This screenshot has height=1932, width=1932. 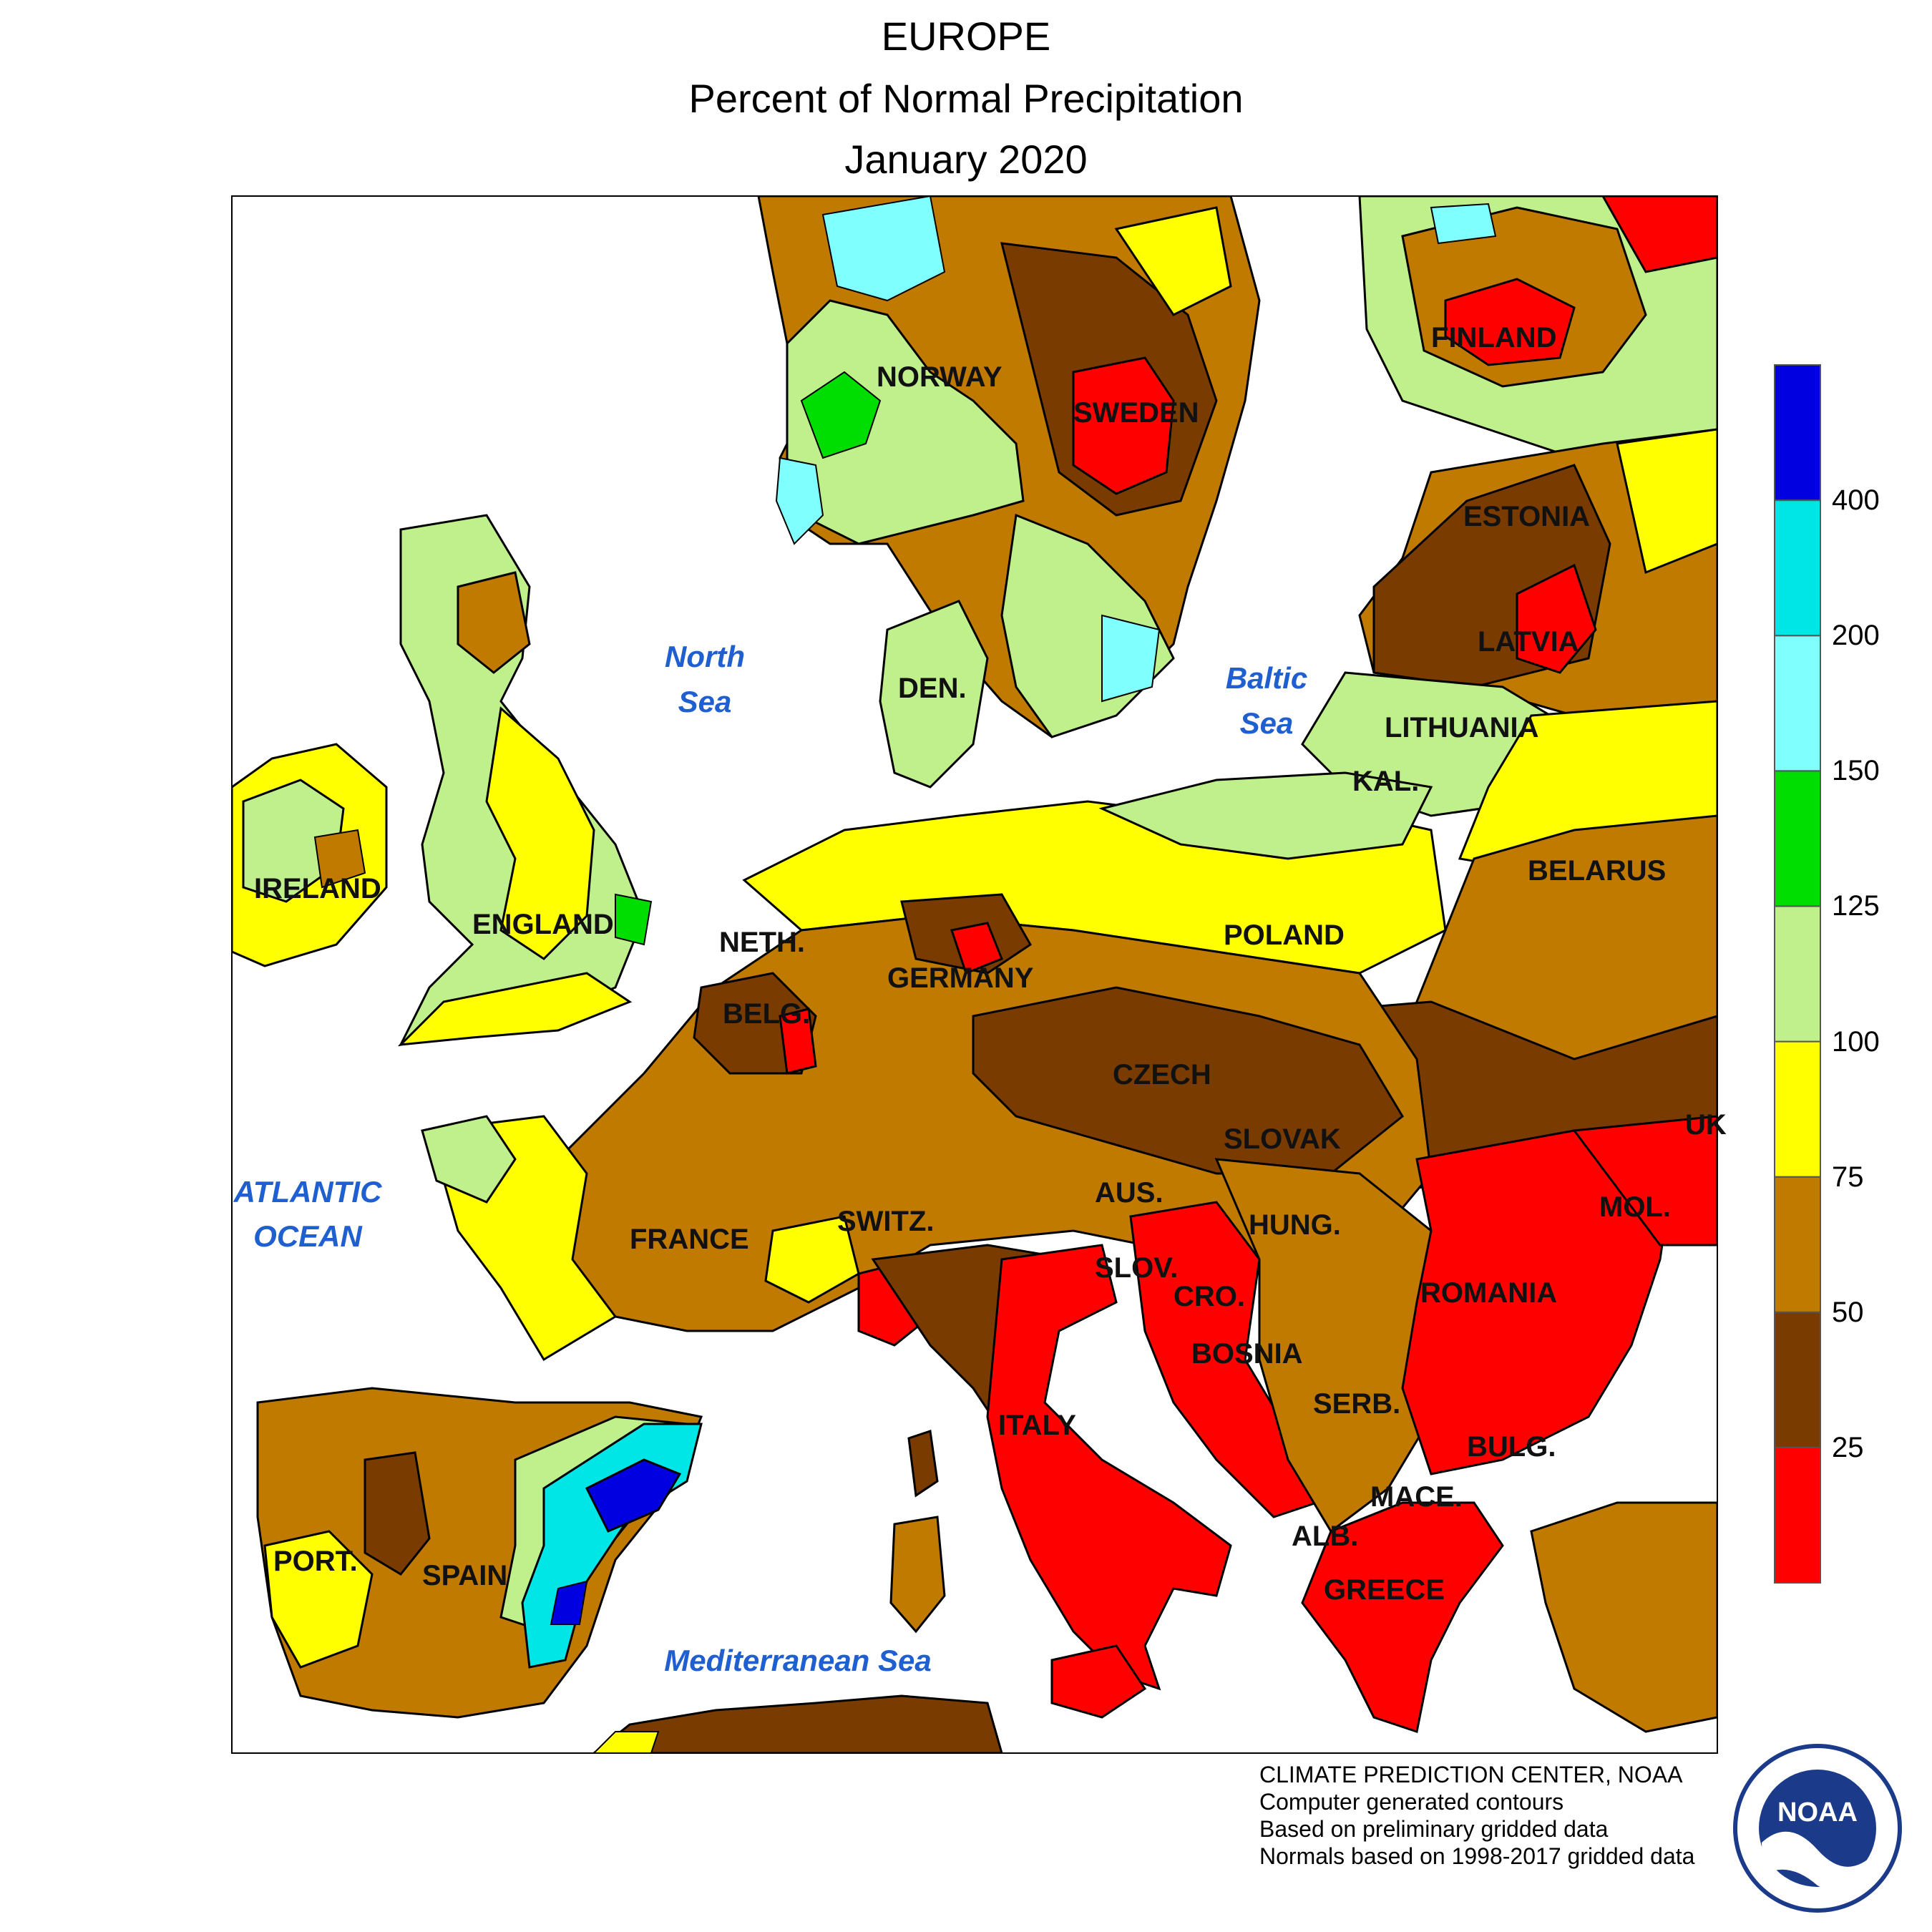 What do you see at coordinates (308, 1236) in the screenshot?
I see `label-atlantic-line2: OCEAN` at bounding box center [308, 1236].